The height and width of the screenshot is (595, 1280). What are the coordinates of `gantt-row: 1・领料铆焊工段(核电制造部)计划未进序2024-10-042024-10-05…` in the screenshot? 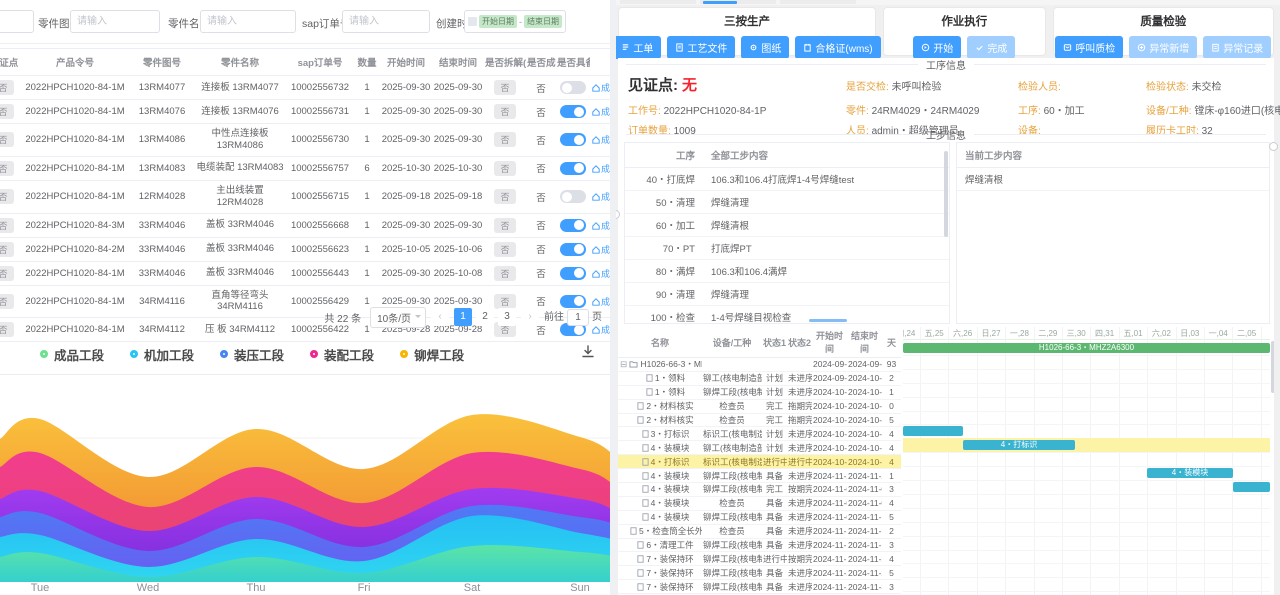 It's located at (759, 392).